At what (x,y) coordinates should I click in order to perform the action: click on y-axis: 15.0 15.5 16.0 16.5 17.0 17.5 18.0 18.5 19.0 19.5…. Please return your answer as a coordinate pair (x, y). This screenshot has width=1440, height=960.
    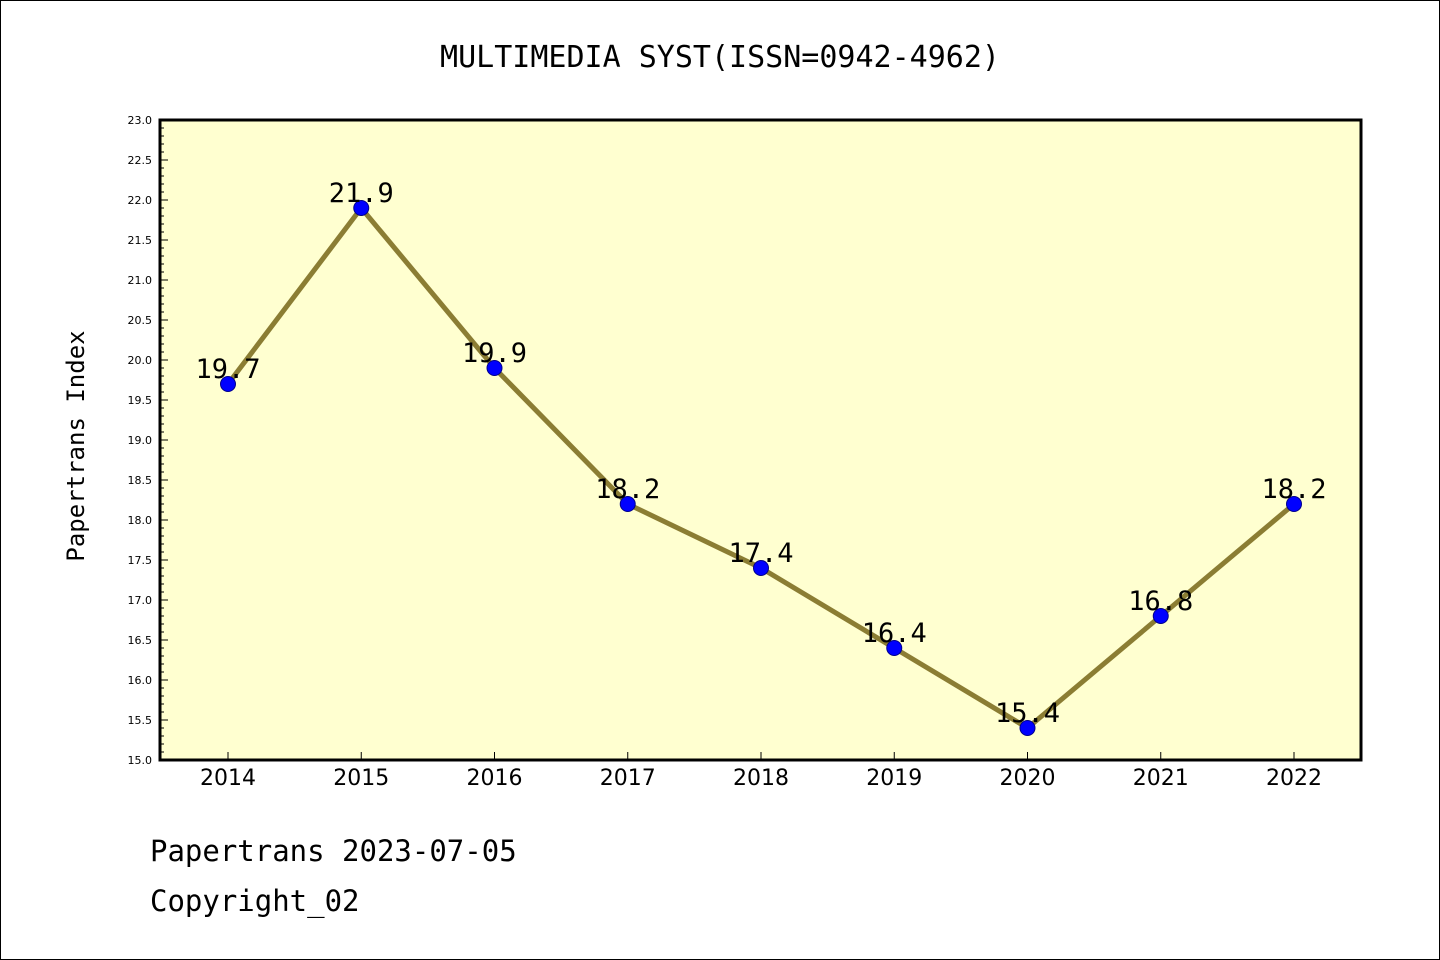
    Looking at the image, I should click on (148, 440).